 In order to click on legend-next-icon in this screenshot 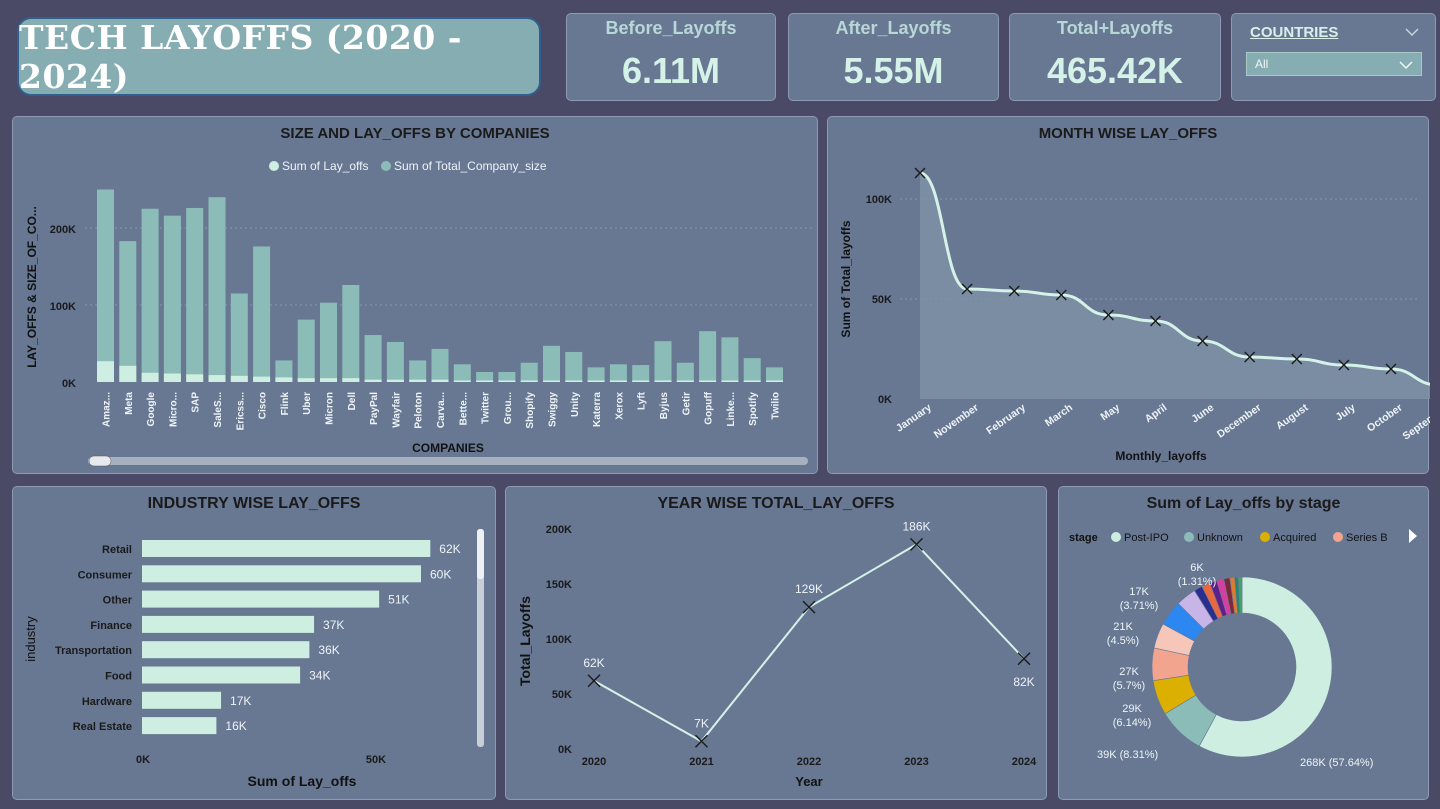, I will do `click(1413, 536)`.